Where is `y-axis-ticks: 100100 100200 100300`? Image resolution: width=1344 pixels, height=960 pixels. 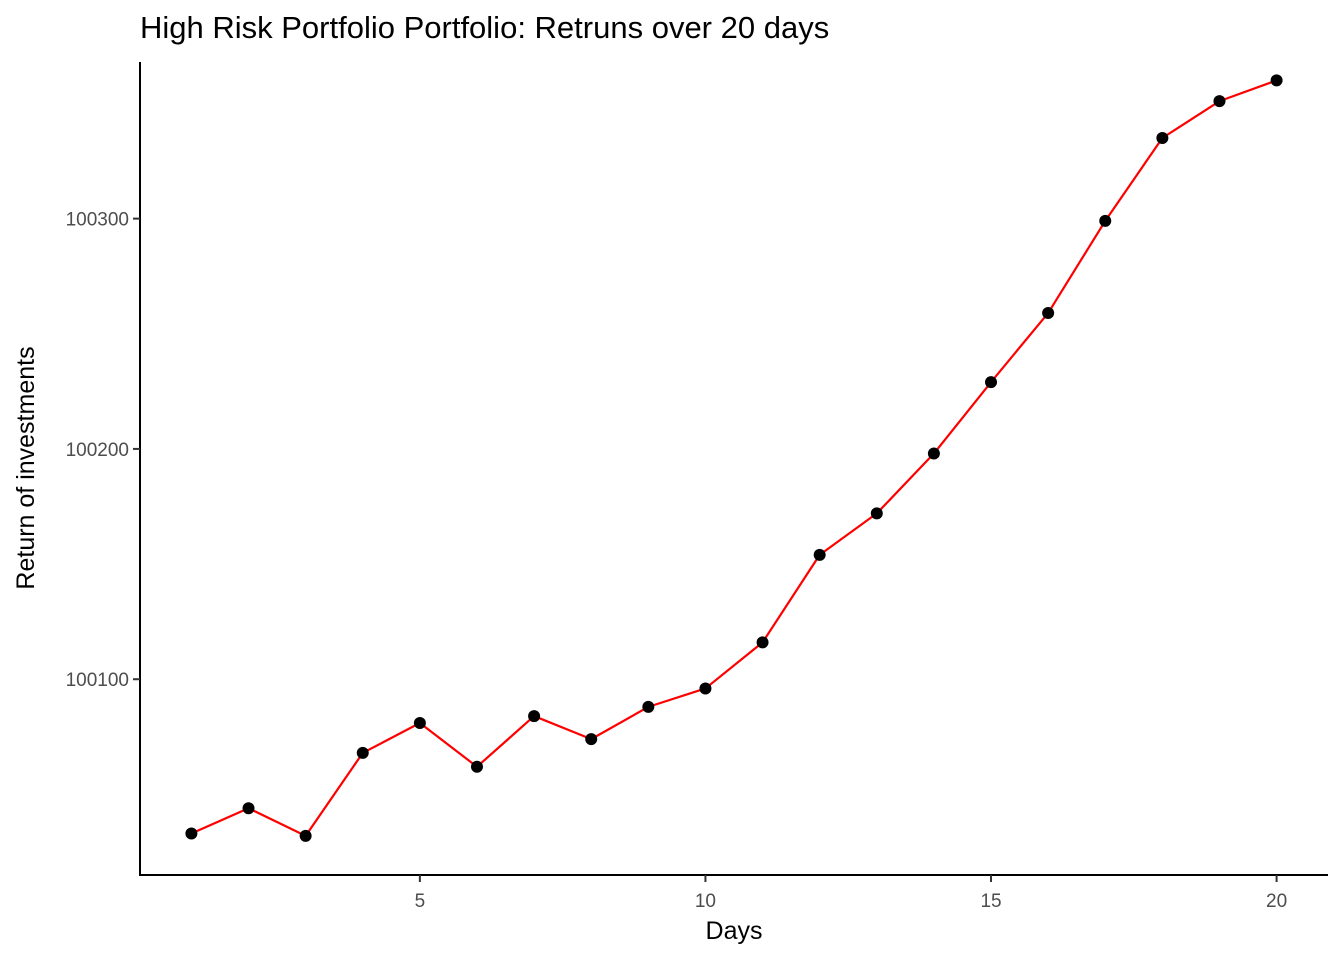
y-axis-ticks: 100100 100200 100300 is located at coordinates (103, 450).